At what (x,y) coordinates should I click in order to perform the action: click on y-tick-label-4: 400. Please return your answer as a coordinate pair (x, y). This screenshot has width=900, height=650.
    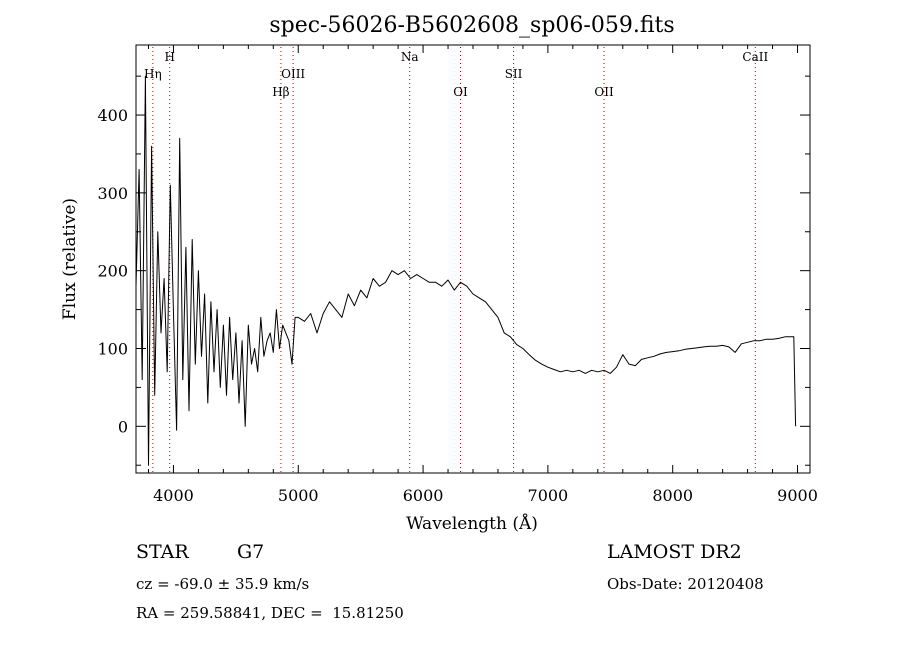
    Looking at the image, I should click on (112, 115).